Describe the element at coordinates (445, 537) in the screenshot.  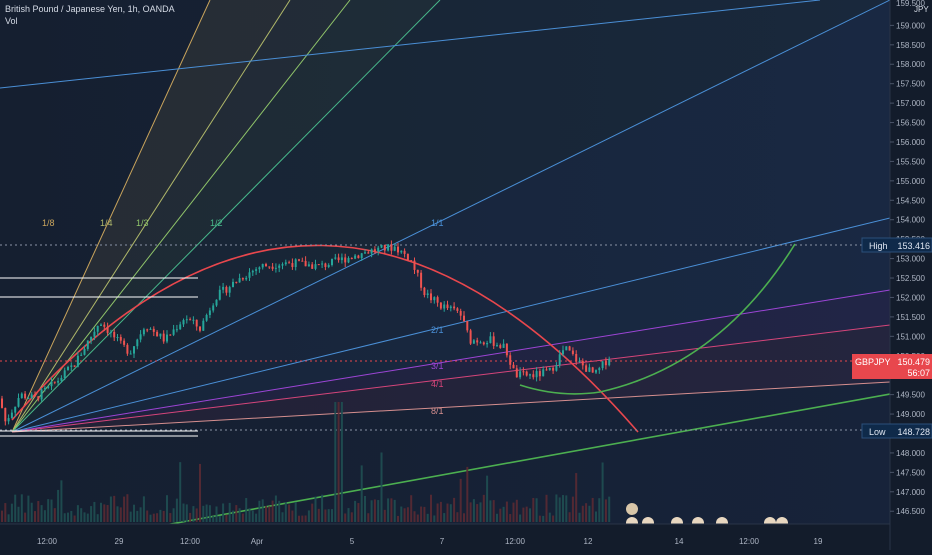
I see `time-scale-panel` at that location.